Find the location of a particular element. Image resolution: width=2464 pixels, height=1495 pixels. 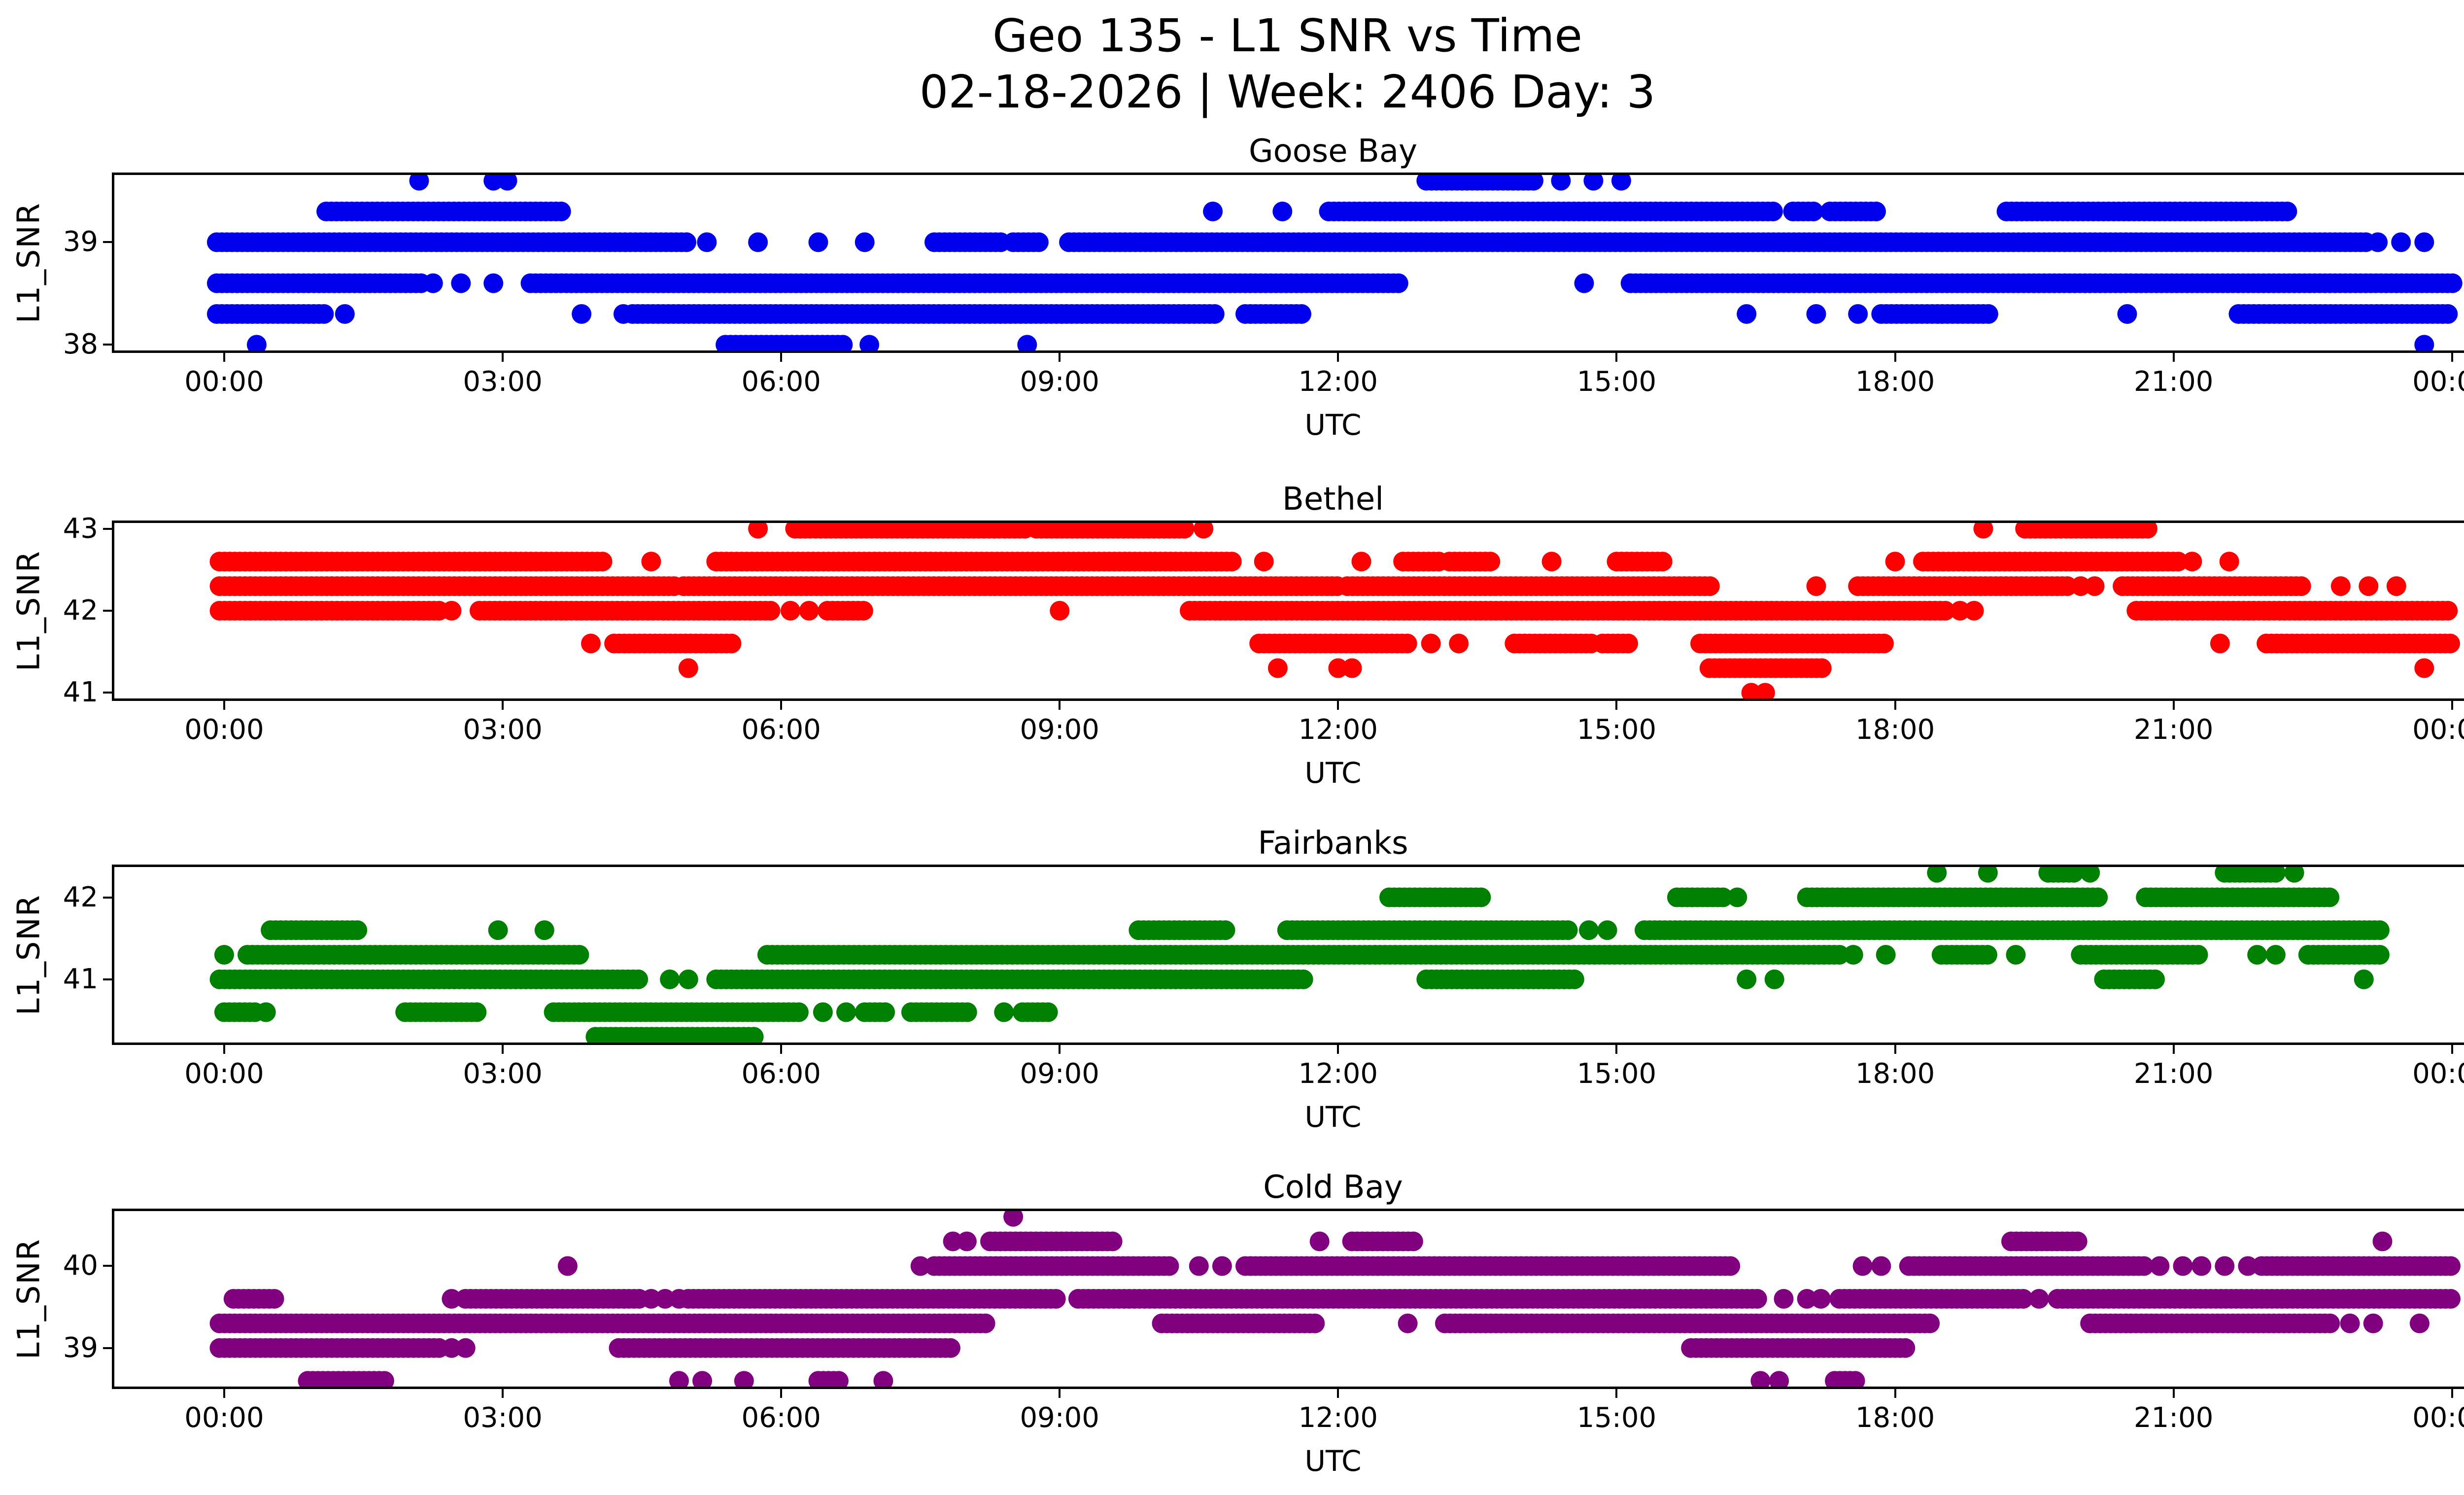

scatter-band-snr-38.6 is located at coordinates (1334, 283).